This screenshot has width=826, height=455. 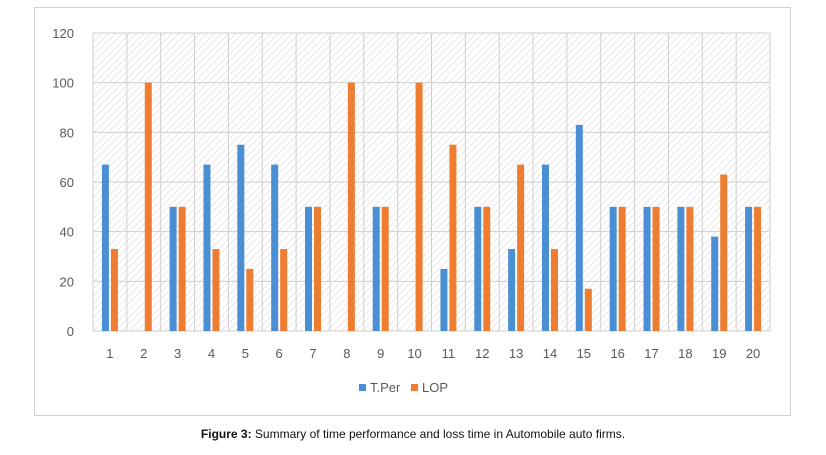 I want to click on x-tick-label: 18, so click(x=685, y=353).